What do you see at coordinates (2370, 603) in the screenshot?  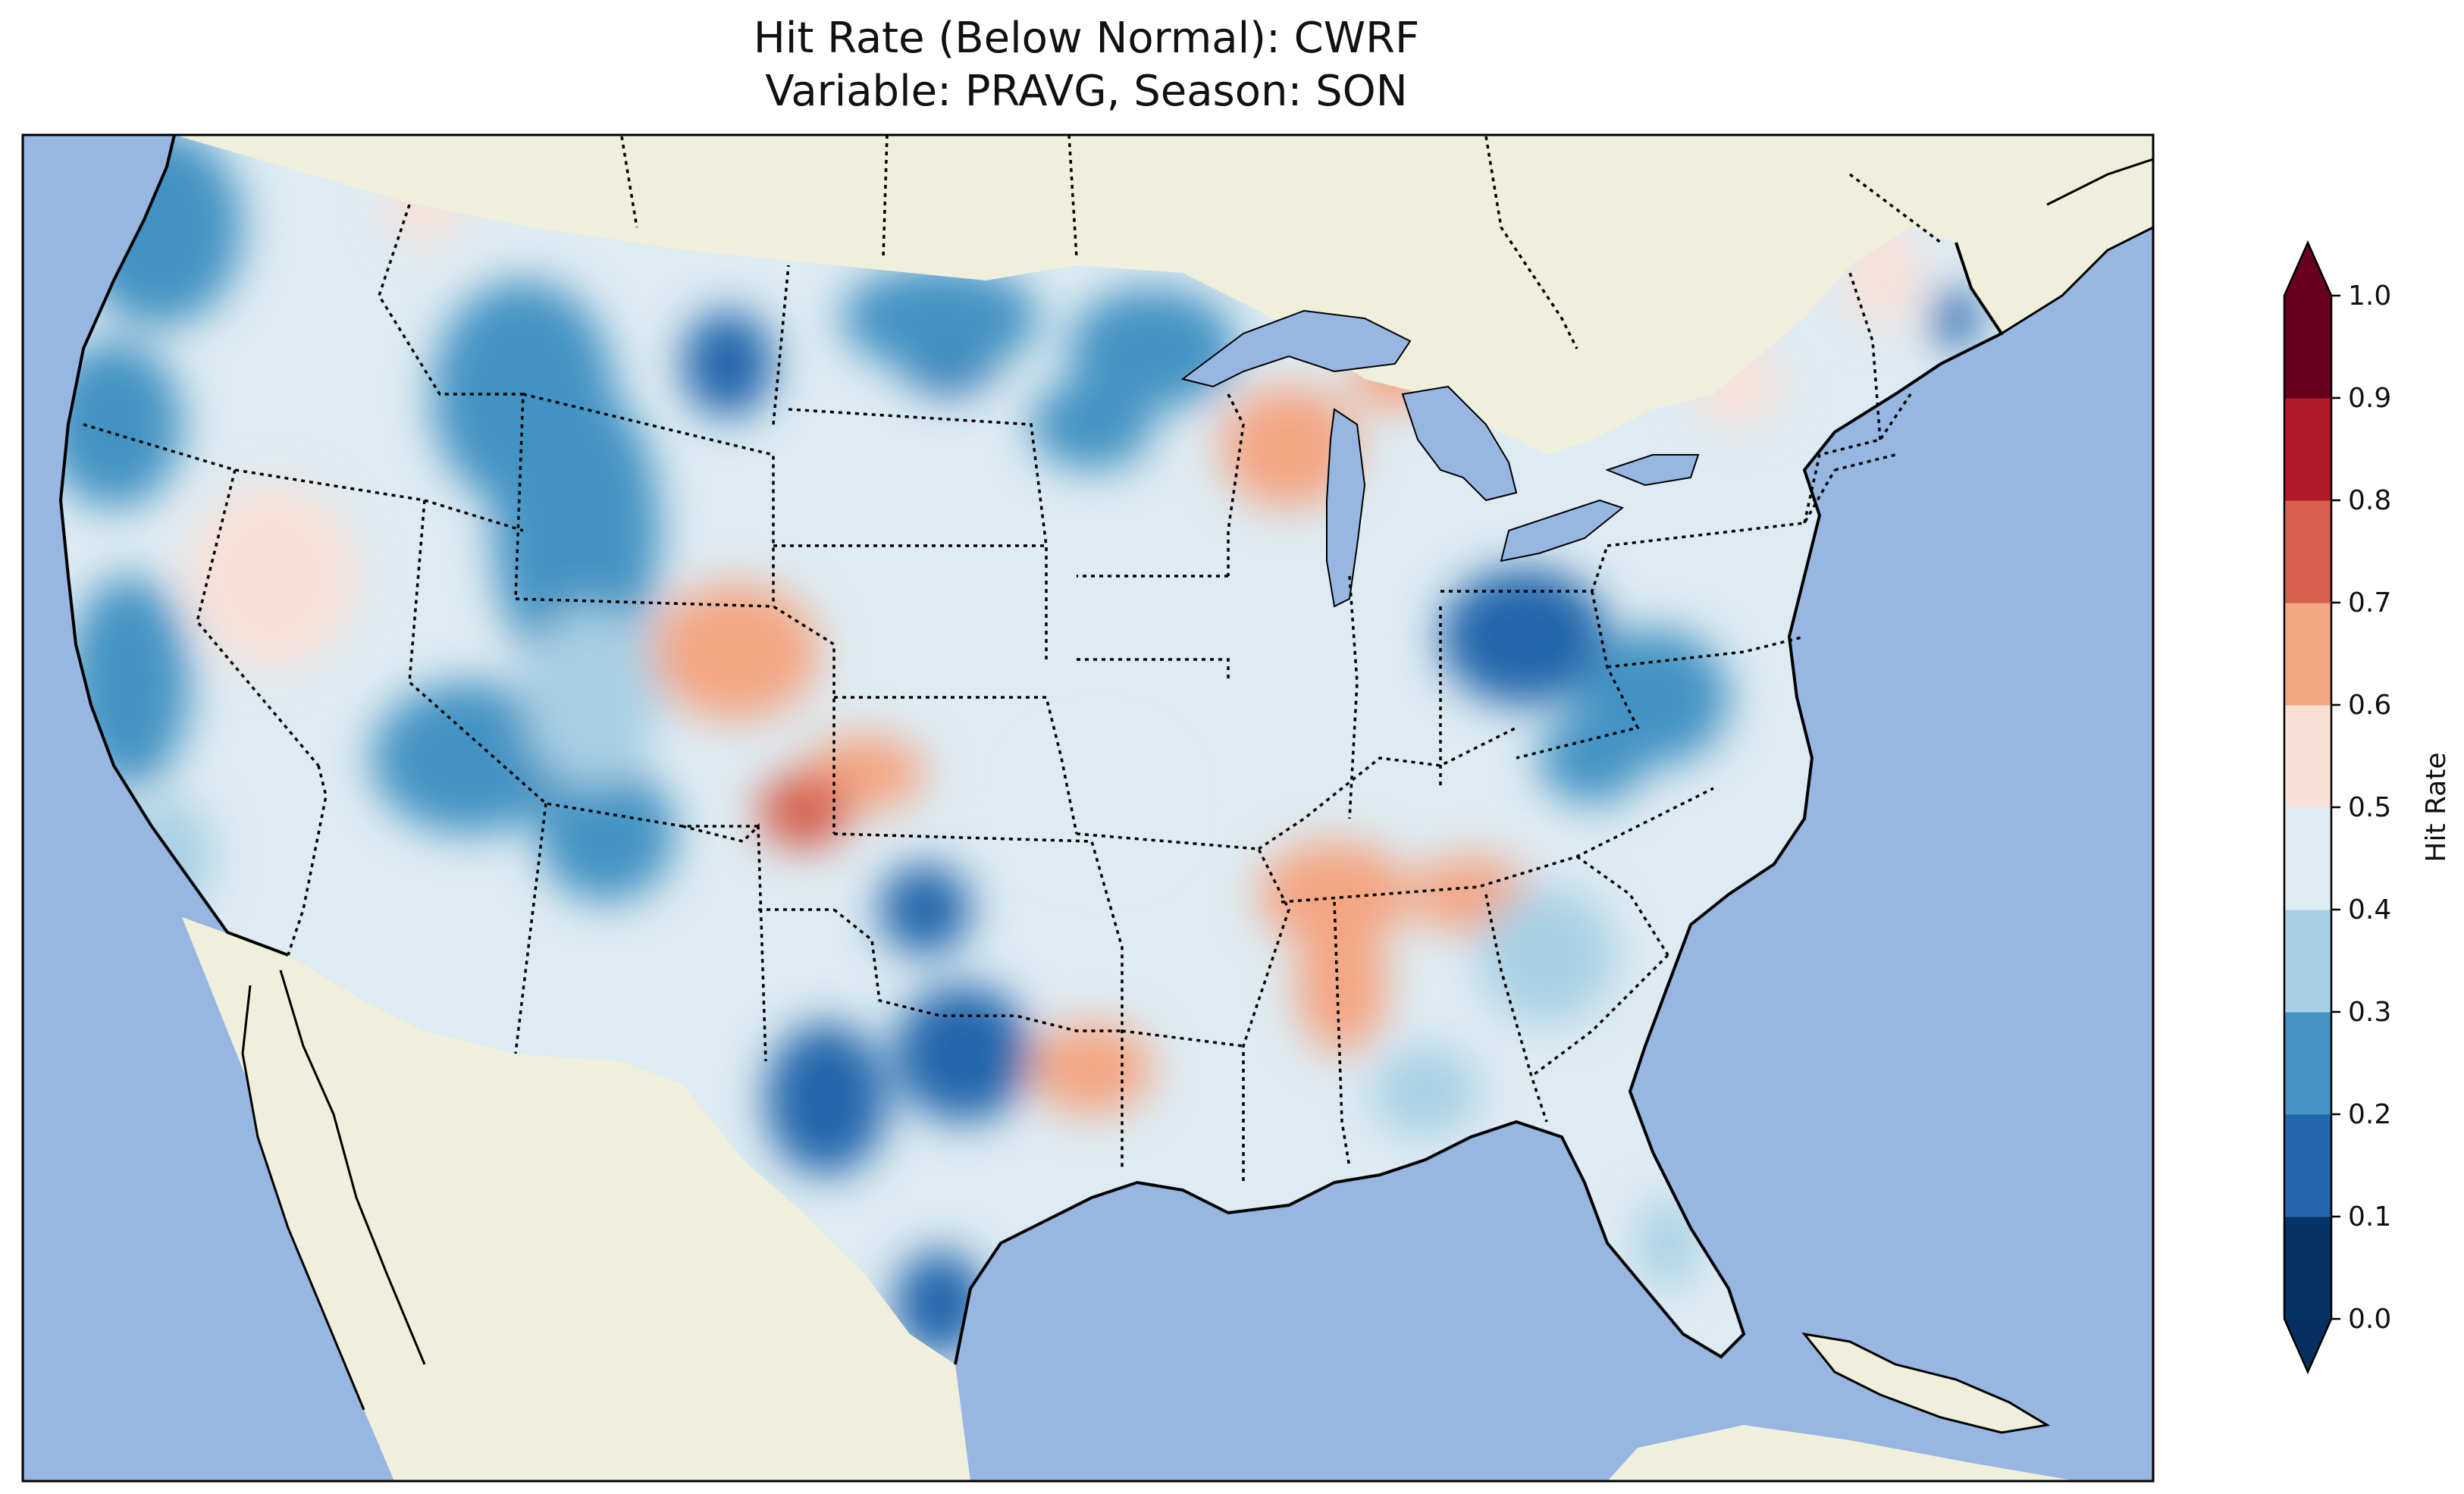 I see `colorbar-tick-label: 0.7` at bounding box center [2370, 603].